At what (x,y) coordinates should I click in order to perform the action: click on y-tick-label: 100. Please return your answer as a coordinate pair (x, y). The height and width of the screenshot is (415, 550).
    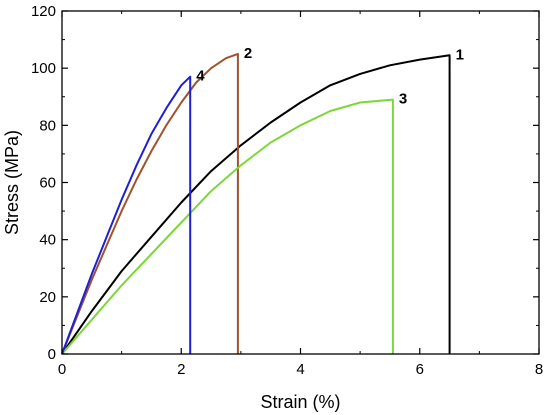
    Looking at the image, I should click on (43, 68).